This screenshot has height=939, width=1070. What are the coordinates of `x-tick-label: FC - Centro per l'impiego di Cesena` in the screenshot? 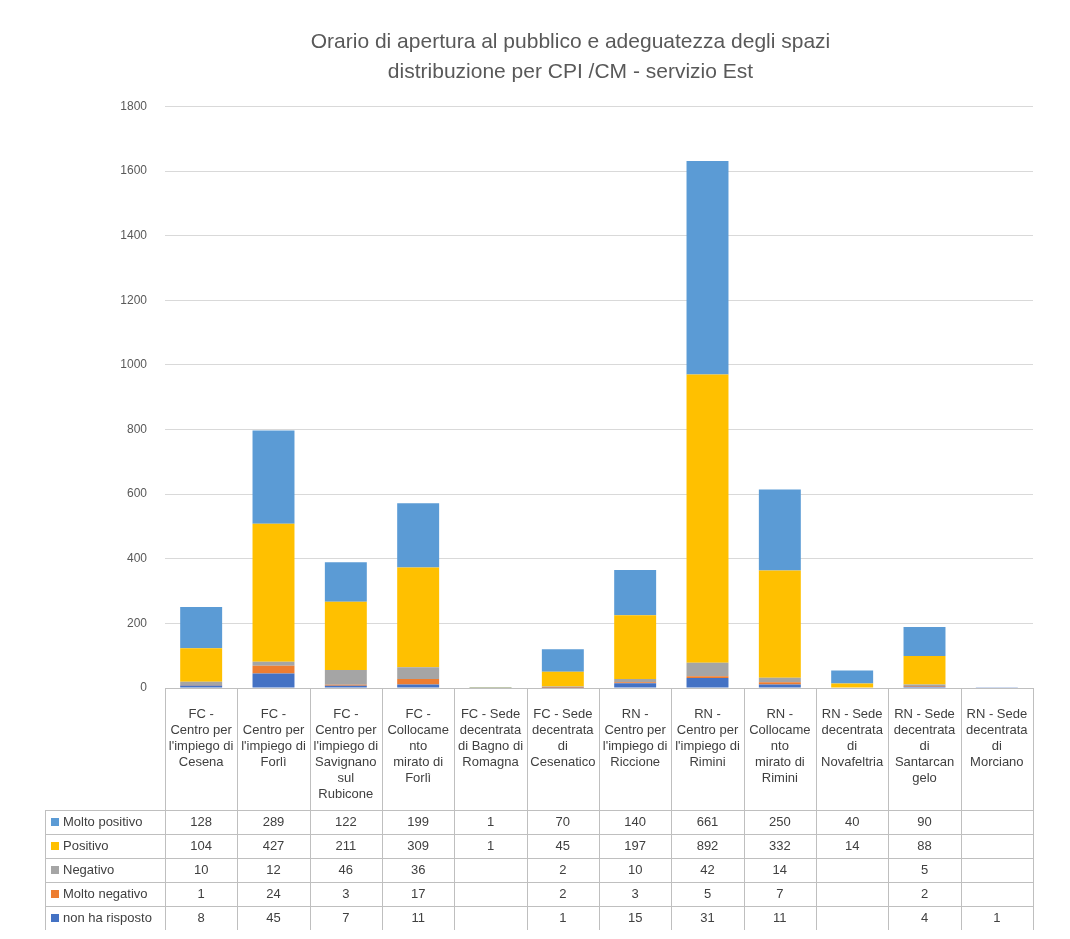 It's located at (201, 738).